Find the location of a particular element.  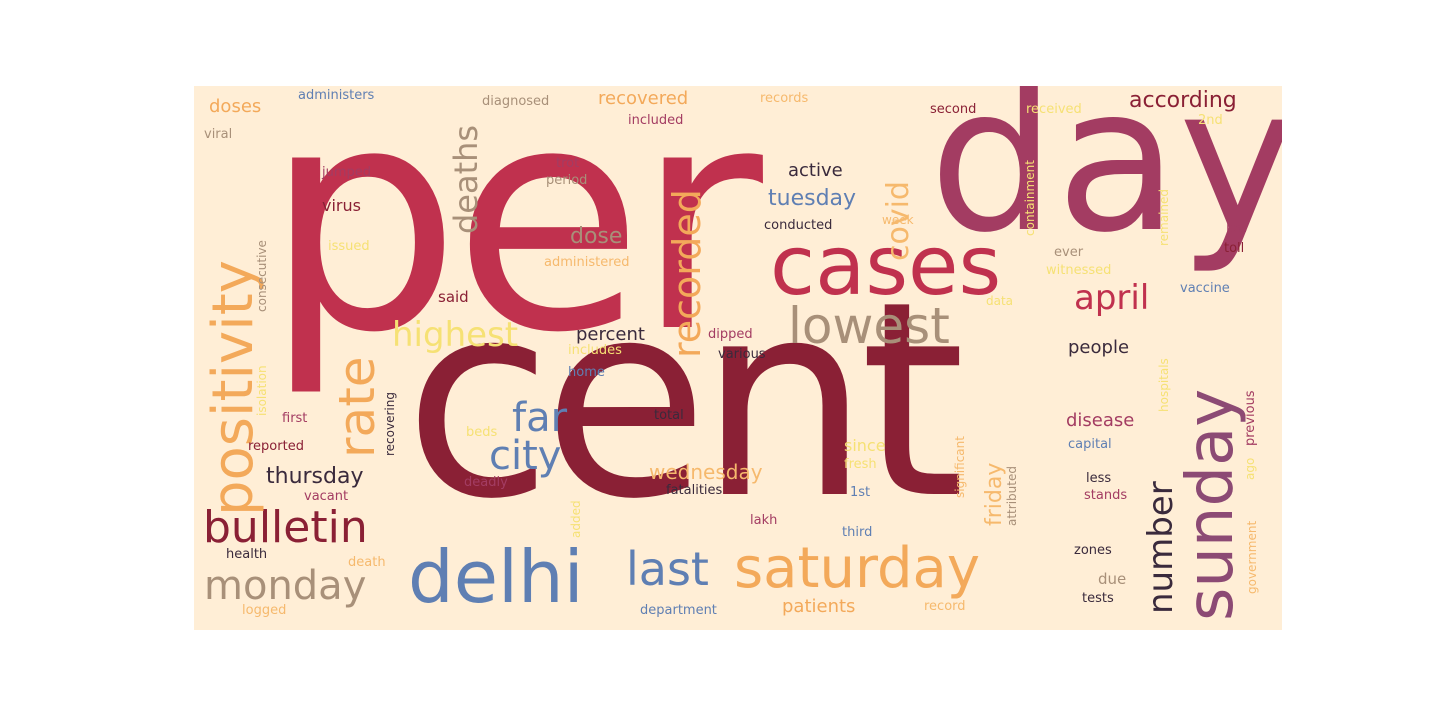

word-city: city is located at coordinates (525, 456).